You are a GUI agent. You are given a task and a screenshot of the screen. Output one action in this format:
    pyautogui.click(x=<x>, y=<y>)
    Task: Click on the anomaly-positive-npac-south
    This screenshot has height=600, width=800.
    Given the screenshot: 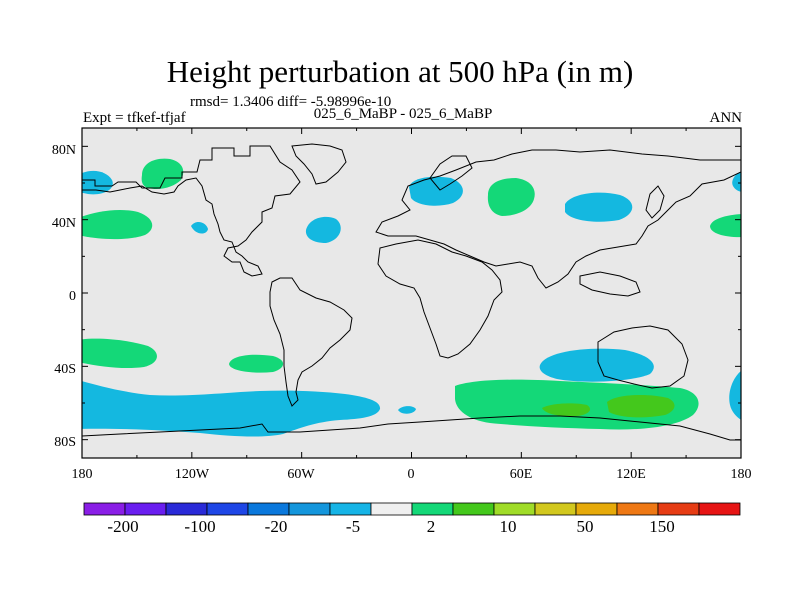 What is the action you would take?
    pyautogui.click(x=117, y=224)
    